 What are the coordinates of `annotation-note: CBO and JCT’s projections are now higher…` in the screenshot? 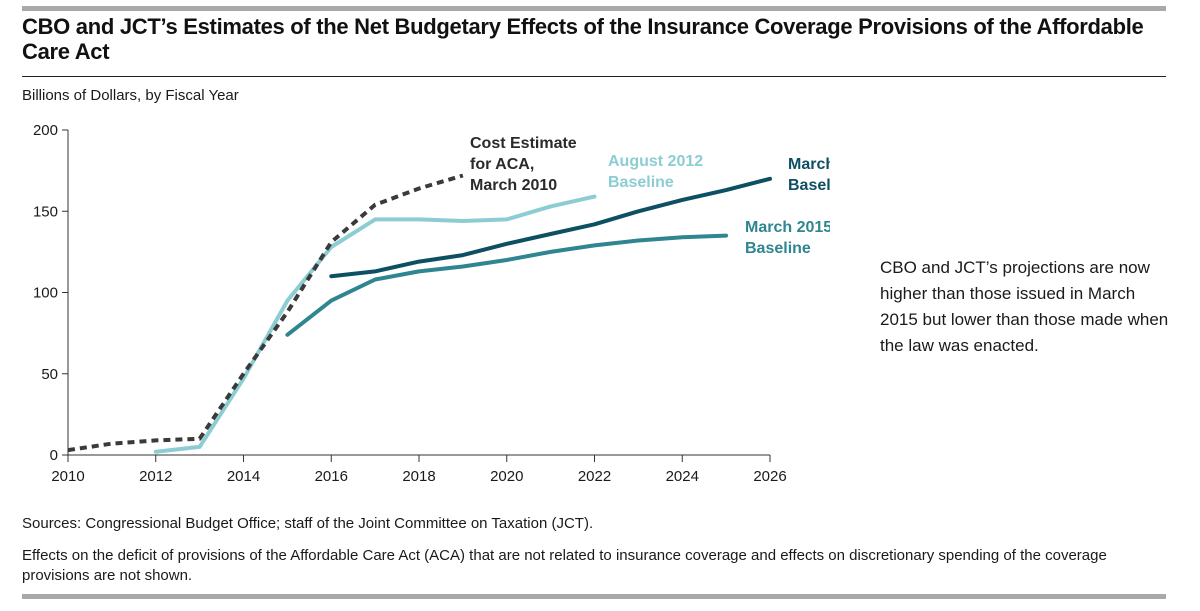 It's located at (1024, 306).